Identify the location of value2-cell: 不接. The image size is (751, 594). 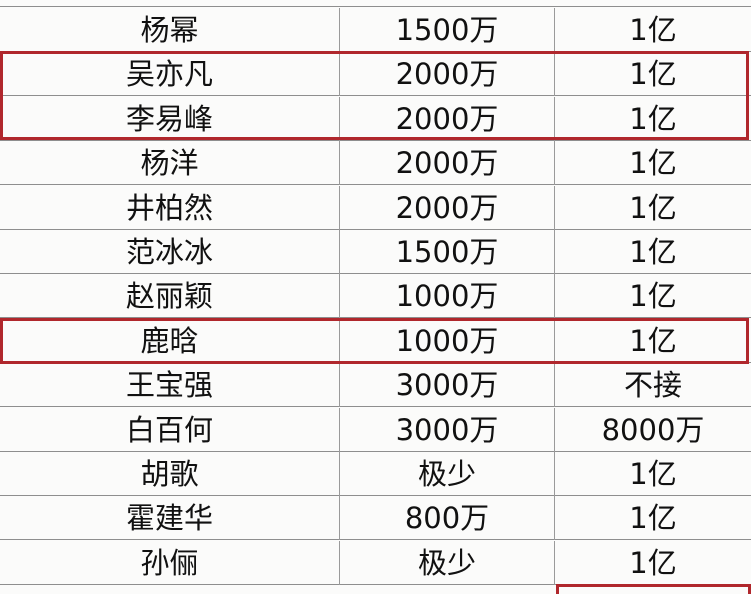
(652, 385).